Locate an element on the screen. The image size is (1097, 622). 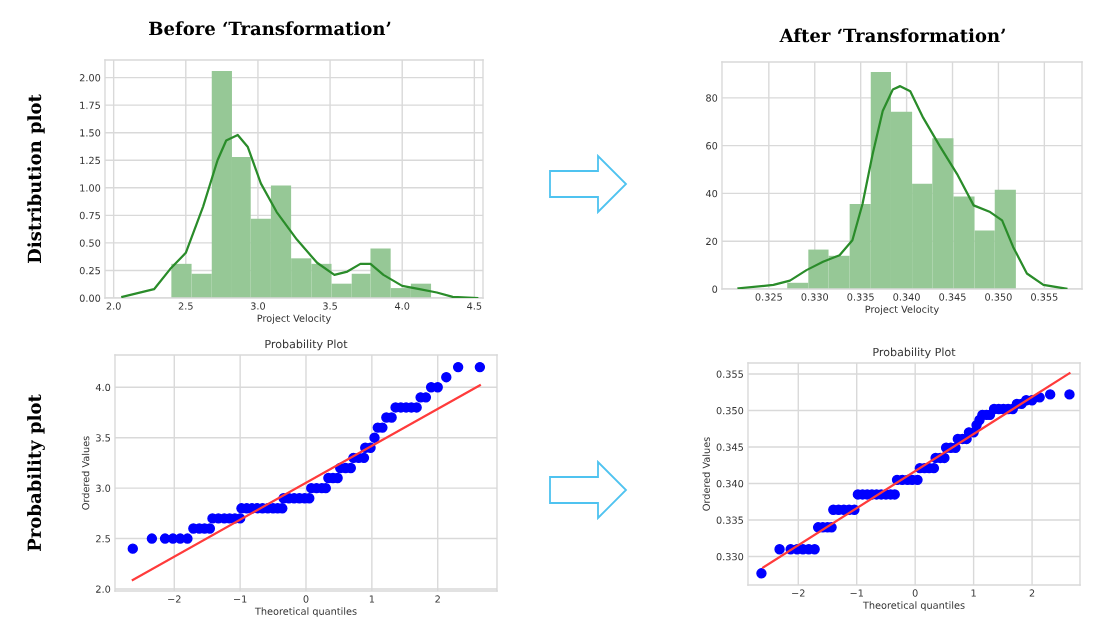
x-tick-label: 4.0 is located at coordinates (402, 306).